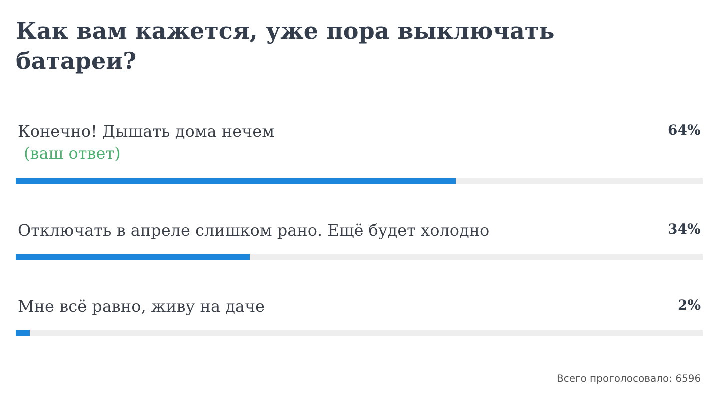 This screenshot has height=406, width=716. What do you see at coordinates (254, 230) in the screenshot?
I see `y-tick-label: Отключать в апреле слишком рано. Ещё будет холодно` at bounding box center [254, 230].